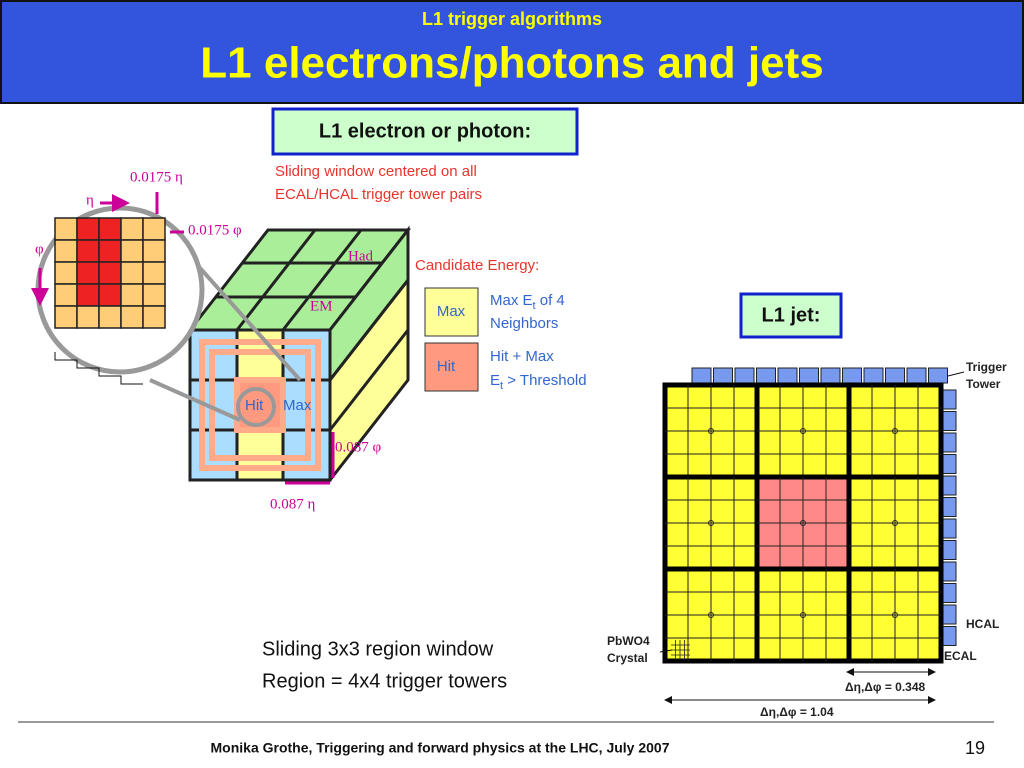  I want to click on hit-box, so click(451, 367).